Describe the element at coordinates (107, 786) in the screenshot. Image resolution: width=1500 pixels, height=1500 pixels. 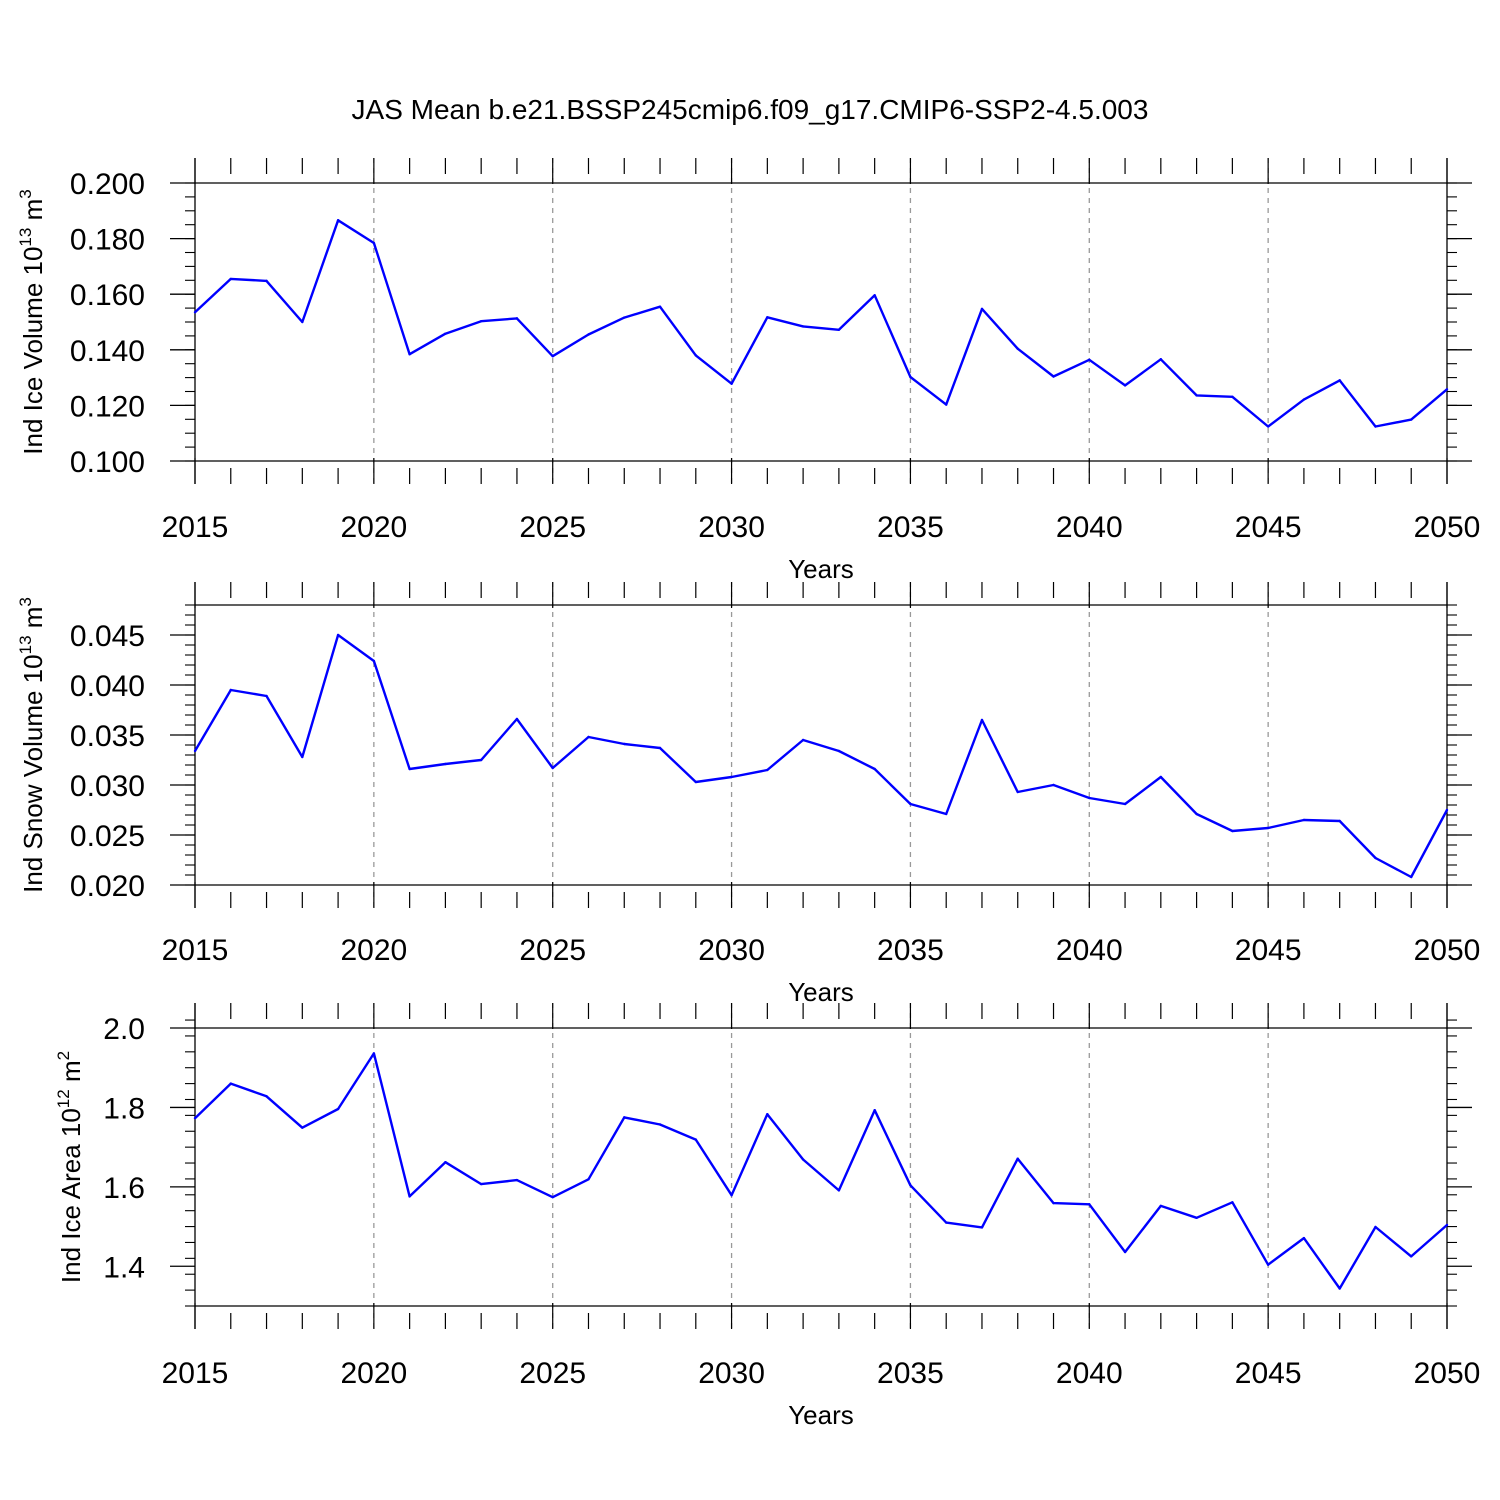
I see `y-tick-label: 0.030` at that location.